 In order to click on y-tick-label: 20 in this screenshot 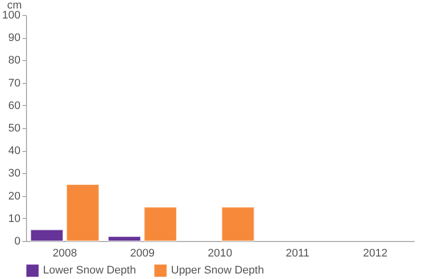, I will do `click(14, 196)`.